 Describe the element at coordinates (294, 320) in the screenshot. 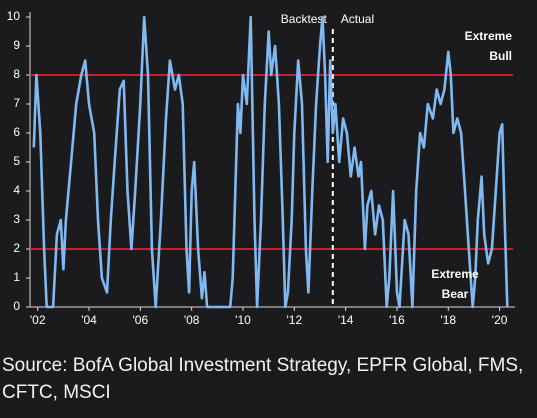

I see `x-tick-label: '12` at that location.